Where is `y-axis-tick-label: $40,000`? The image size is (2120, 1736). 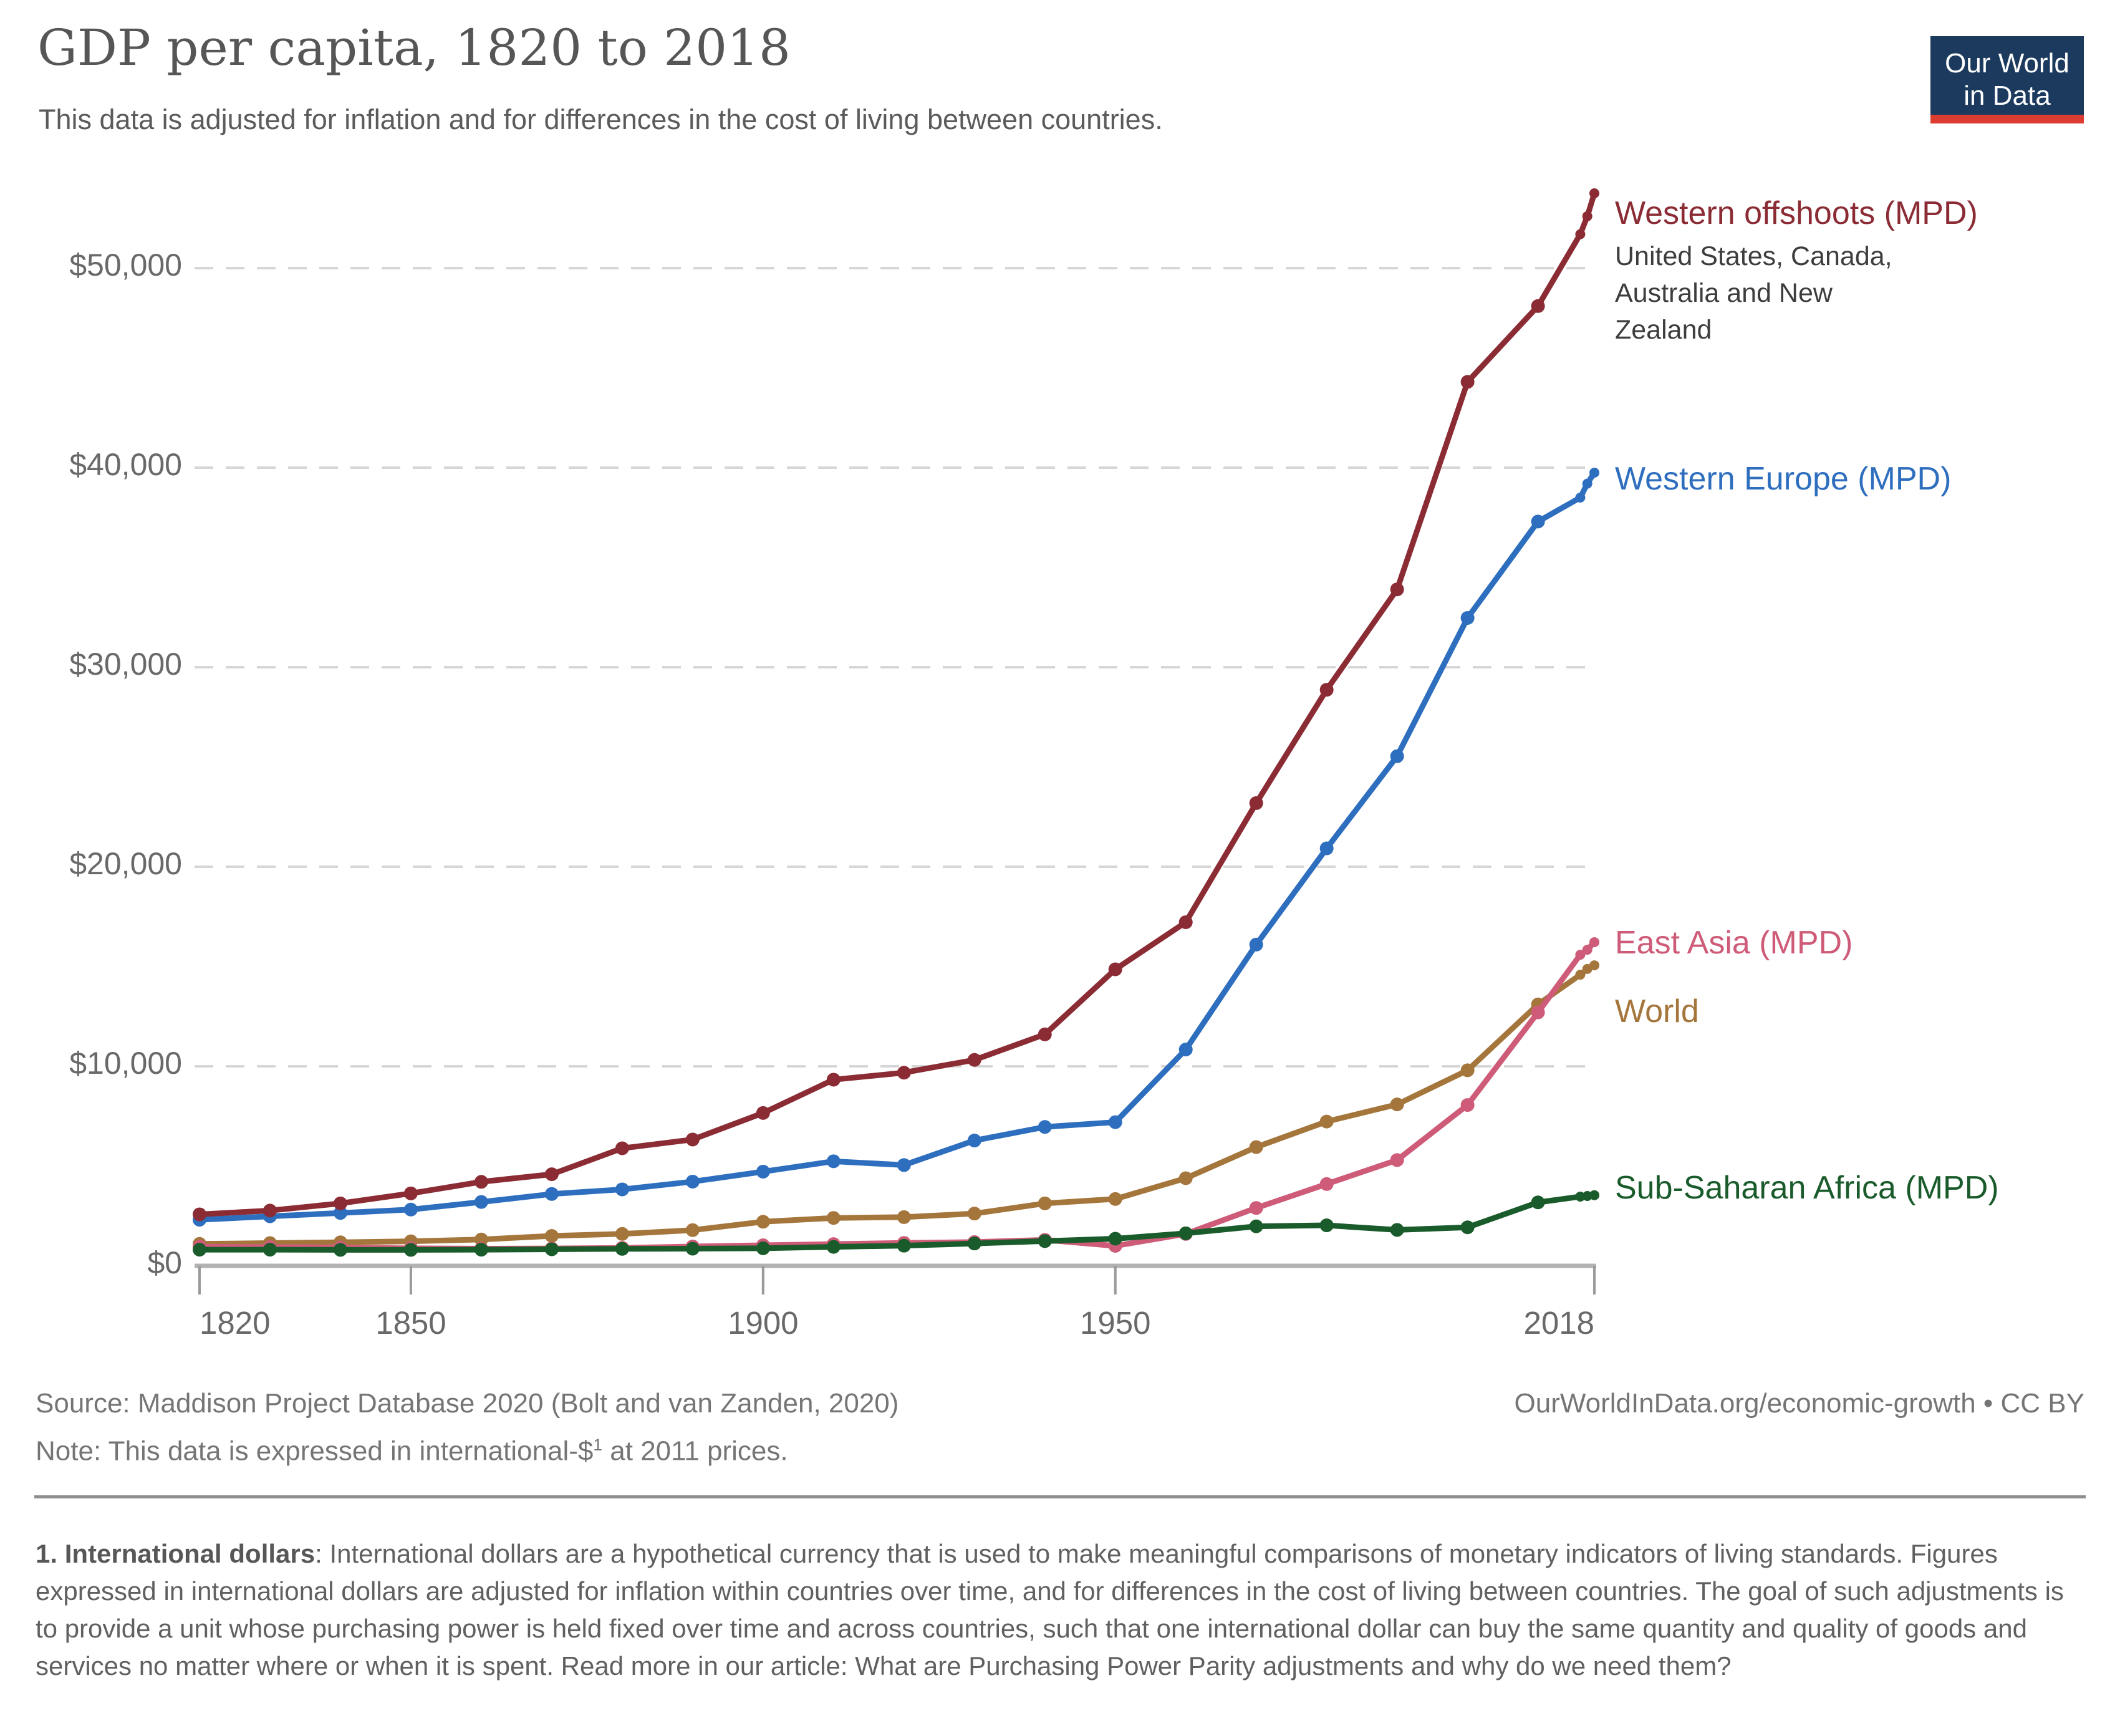 y-axis-tick-label: $40,000 is located at coordinates (125, 464).